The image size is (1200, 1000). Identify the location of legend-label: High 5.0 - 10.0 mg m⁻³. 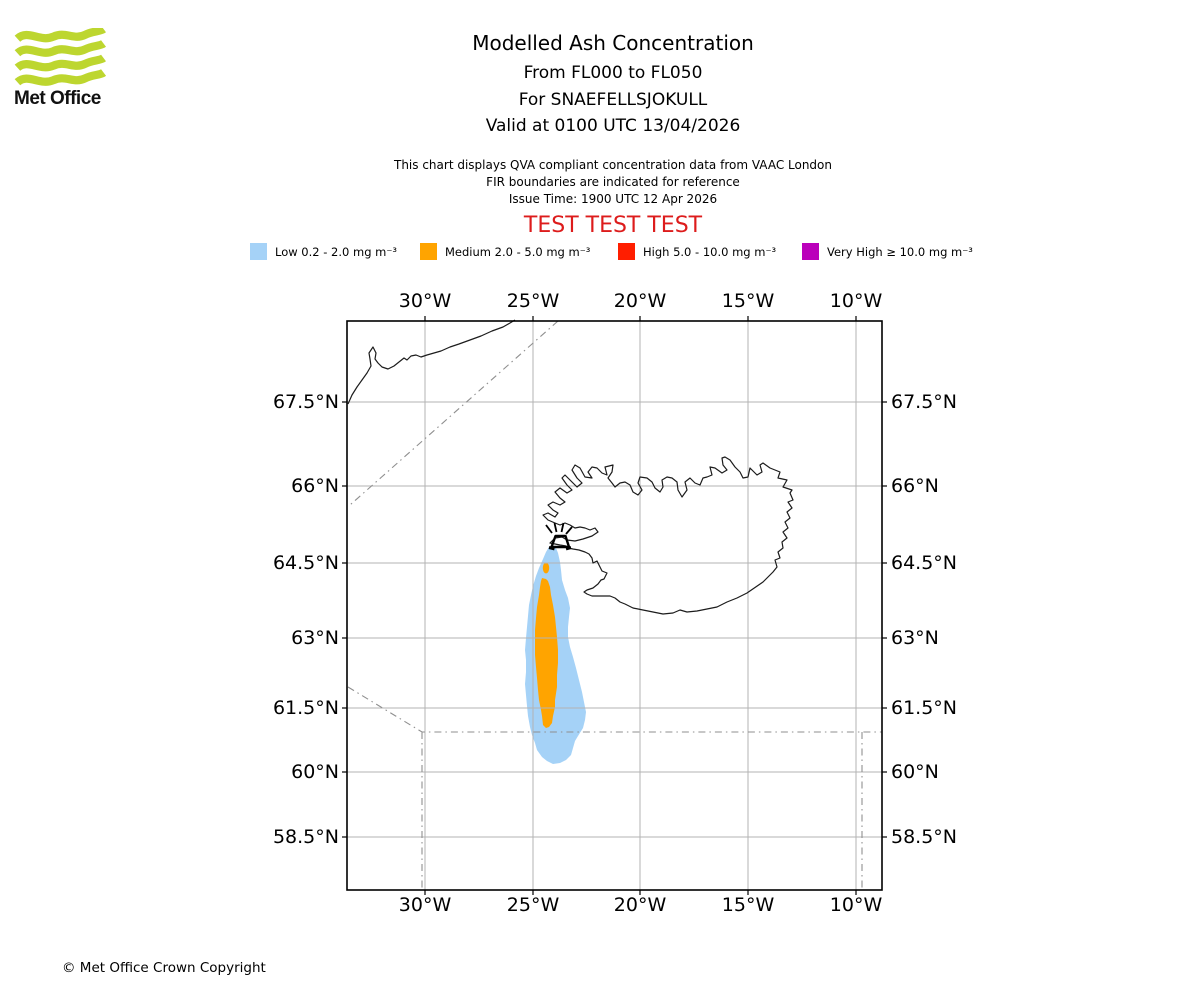
(710, 251).